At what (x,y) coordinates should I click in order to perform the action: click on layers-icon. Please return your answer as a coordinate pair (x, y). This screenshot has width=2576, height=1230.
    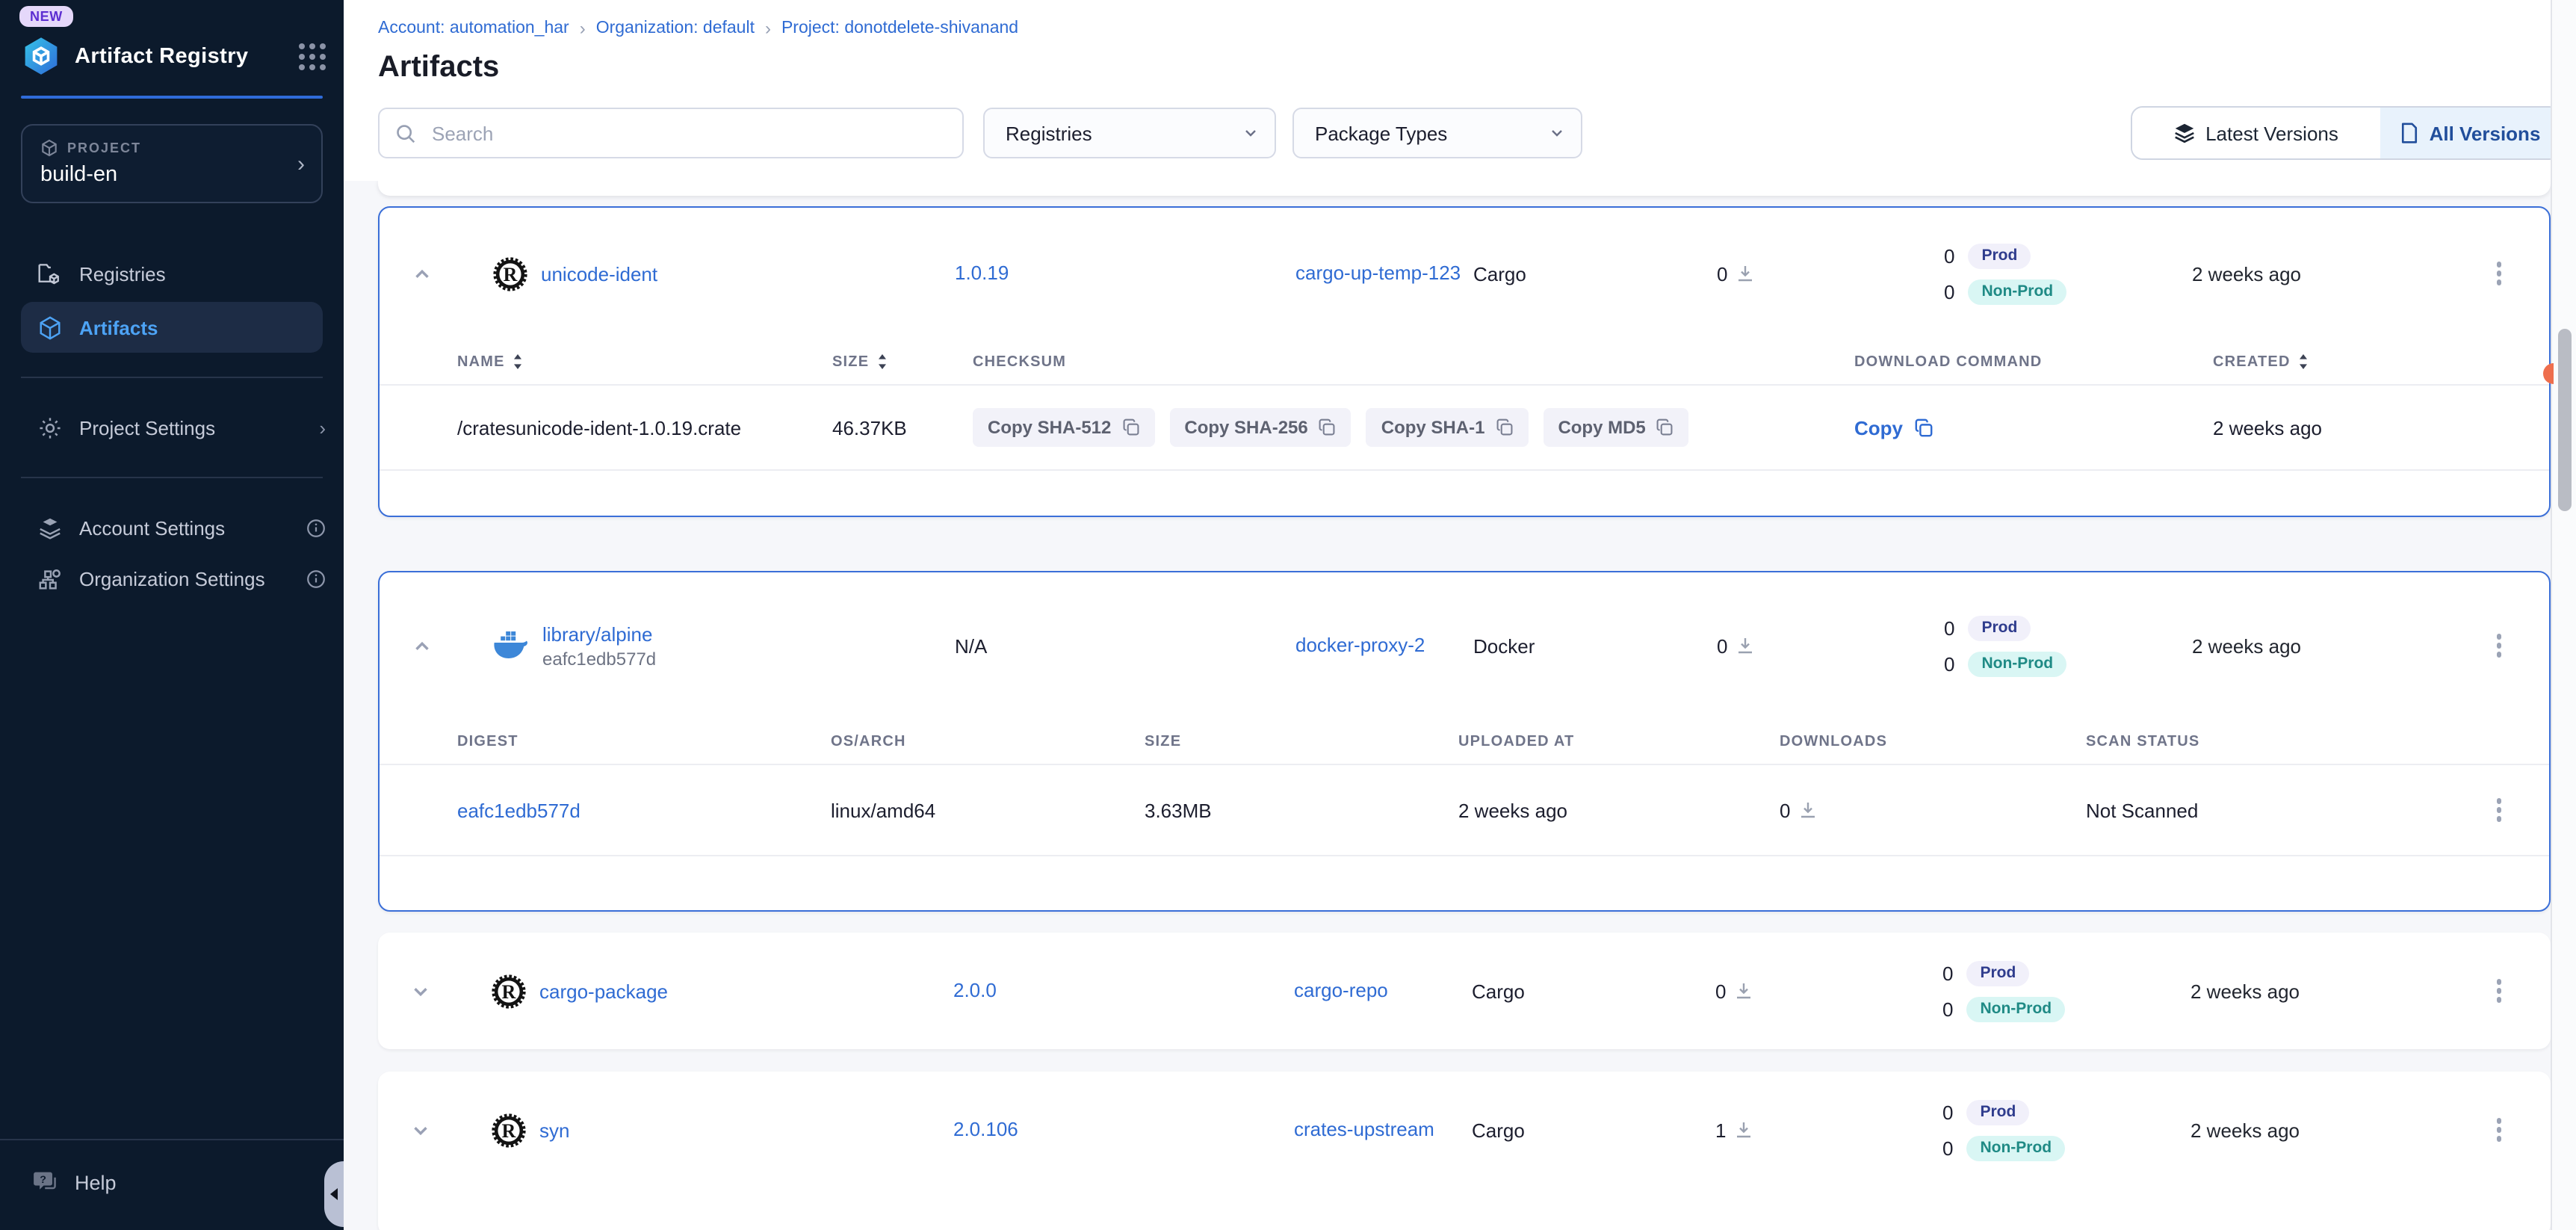
    Looking at the image, I should click on (2184, 133).